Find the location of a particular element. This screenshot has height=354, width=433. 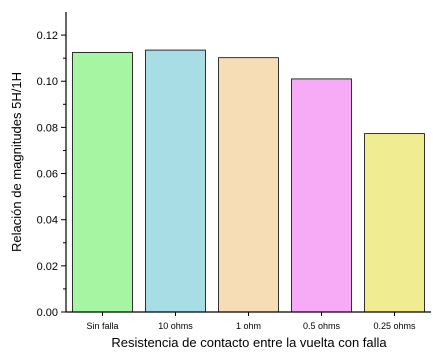

y-tick-label: 0.08 is located at coordinates (47, 128).